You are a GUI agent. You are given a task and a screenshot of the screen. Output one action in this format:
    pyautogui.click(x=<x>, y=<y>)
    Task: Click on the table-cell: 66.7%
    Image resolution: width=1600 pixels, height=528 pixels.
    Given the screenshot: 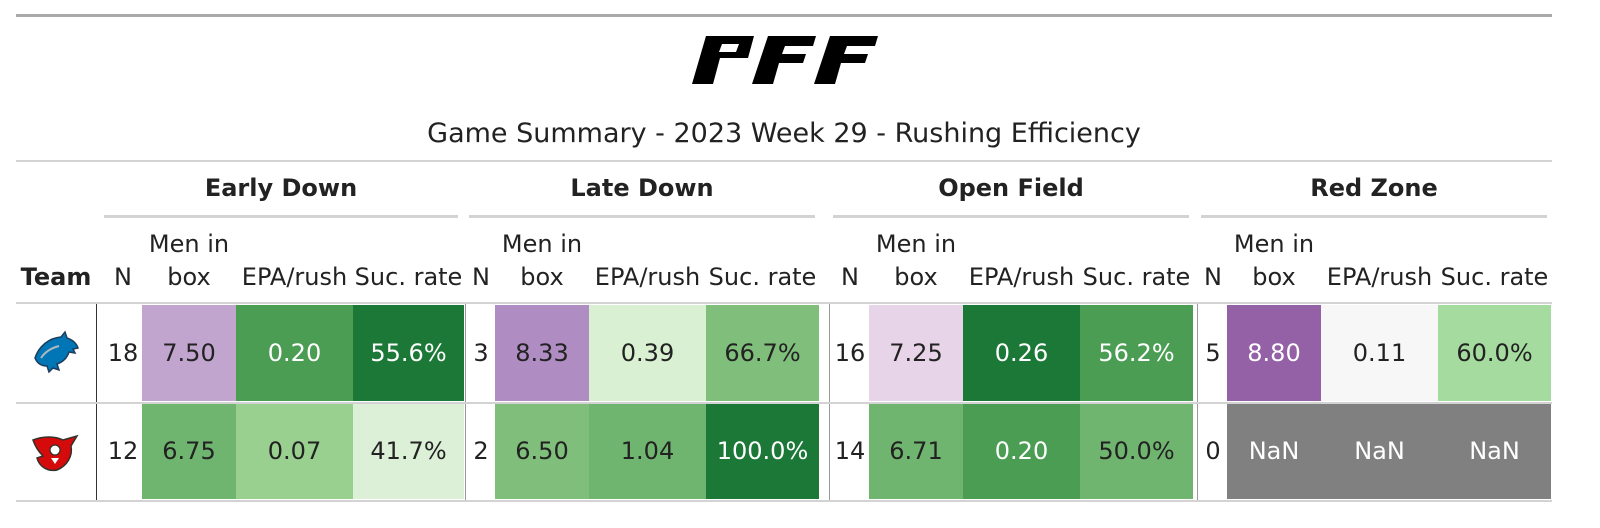 What is the action you would take?
    pyautogui.click(x=762, y=353)
    